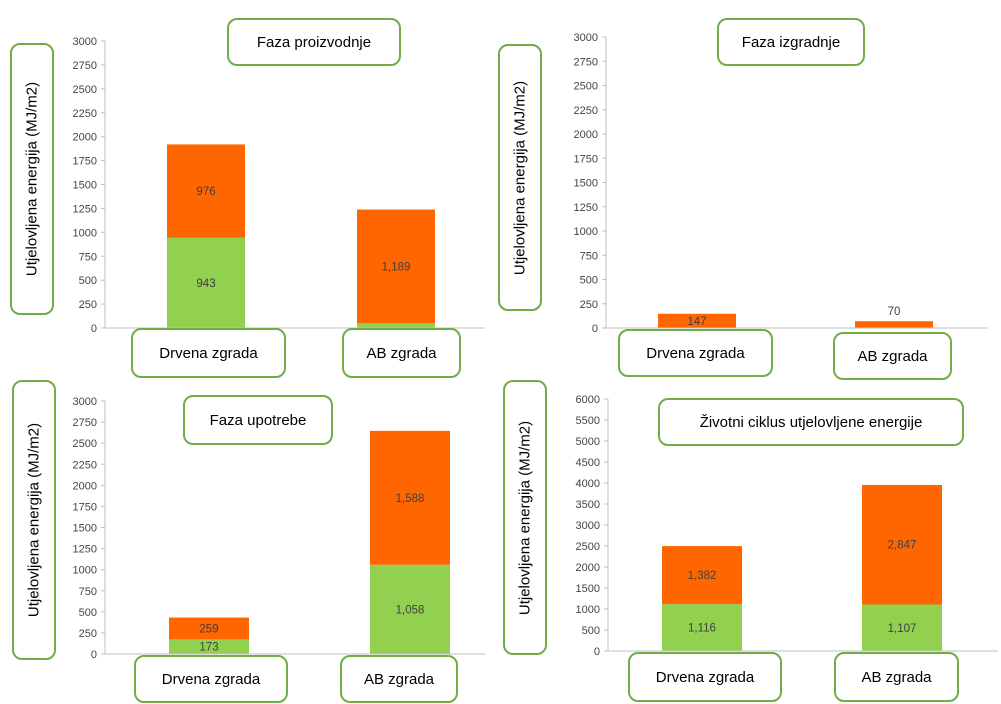 Image resolution: width=1001 pixels, height=704 pixels. I want to click on data-label: 1,116, so click(702, 629).